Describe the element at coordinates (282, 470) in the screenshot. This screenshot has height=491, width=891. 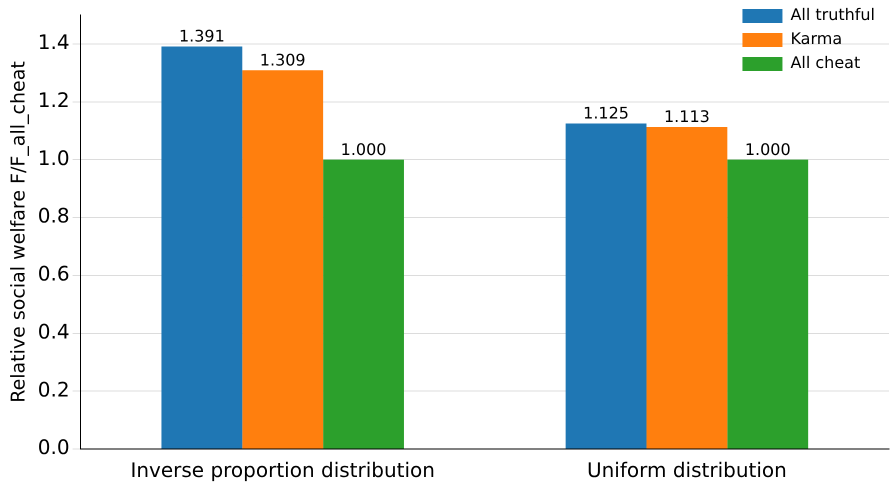
I see `x-tick-label: Inverse proportion distribution` at that location.